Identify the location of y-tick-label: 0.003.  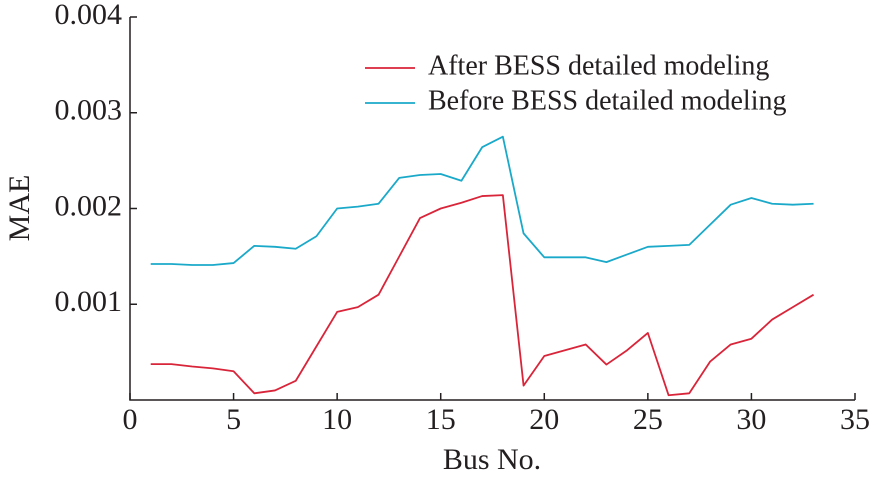
(89, 110).